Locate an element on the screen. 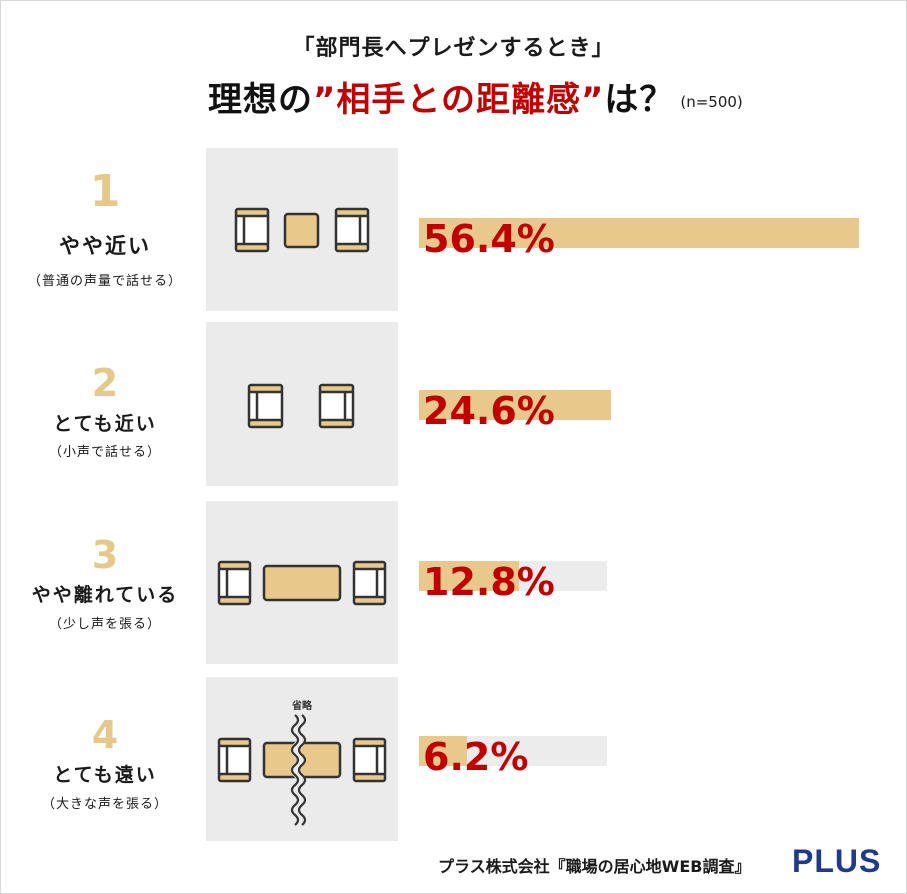 Image resolution: width=907 pixels, height=894 pixels. row-label: とても遠い is located at coordinates (105, 775).